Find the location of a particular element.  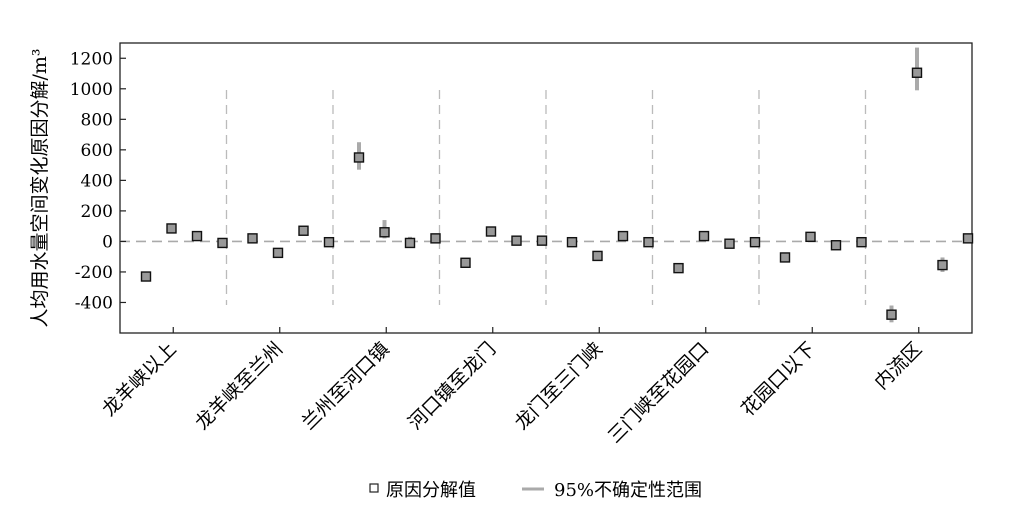

x-category-label: 龙门至三门峡 is located at coordinates (559, 386).